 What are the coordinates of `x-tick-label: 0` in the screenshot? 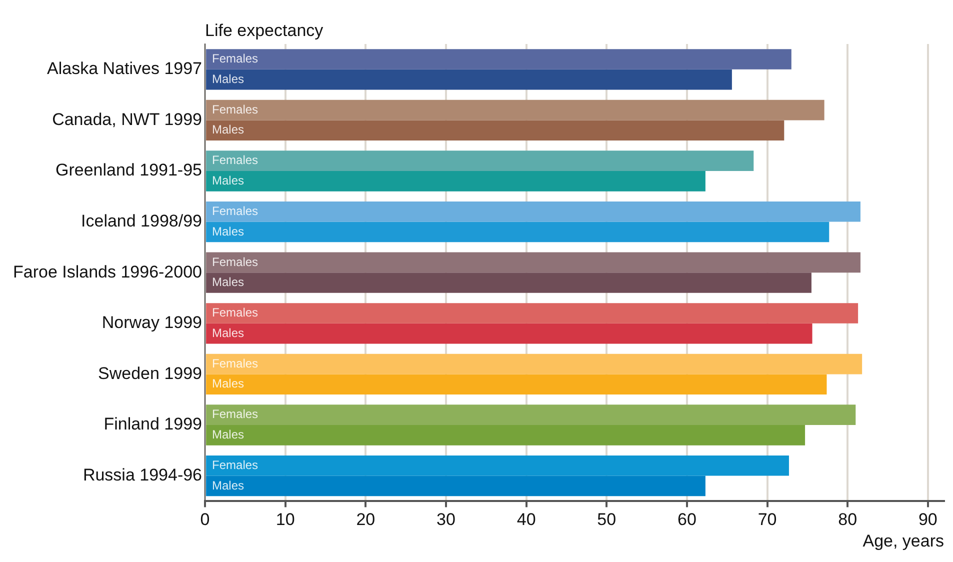 It's located at (205, 520).